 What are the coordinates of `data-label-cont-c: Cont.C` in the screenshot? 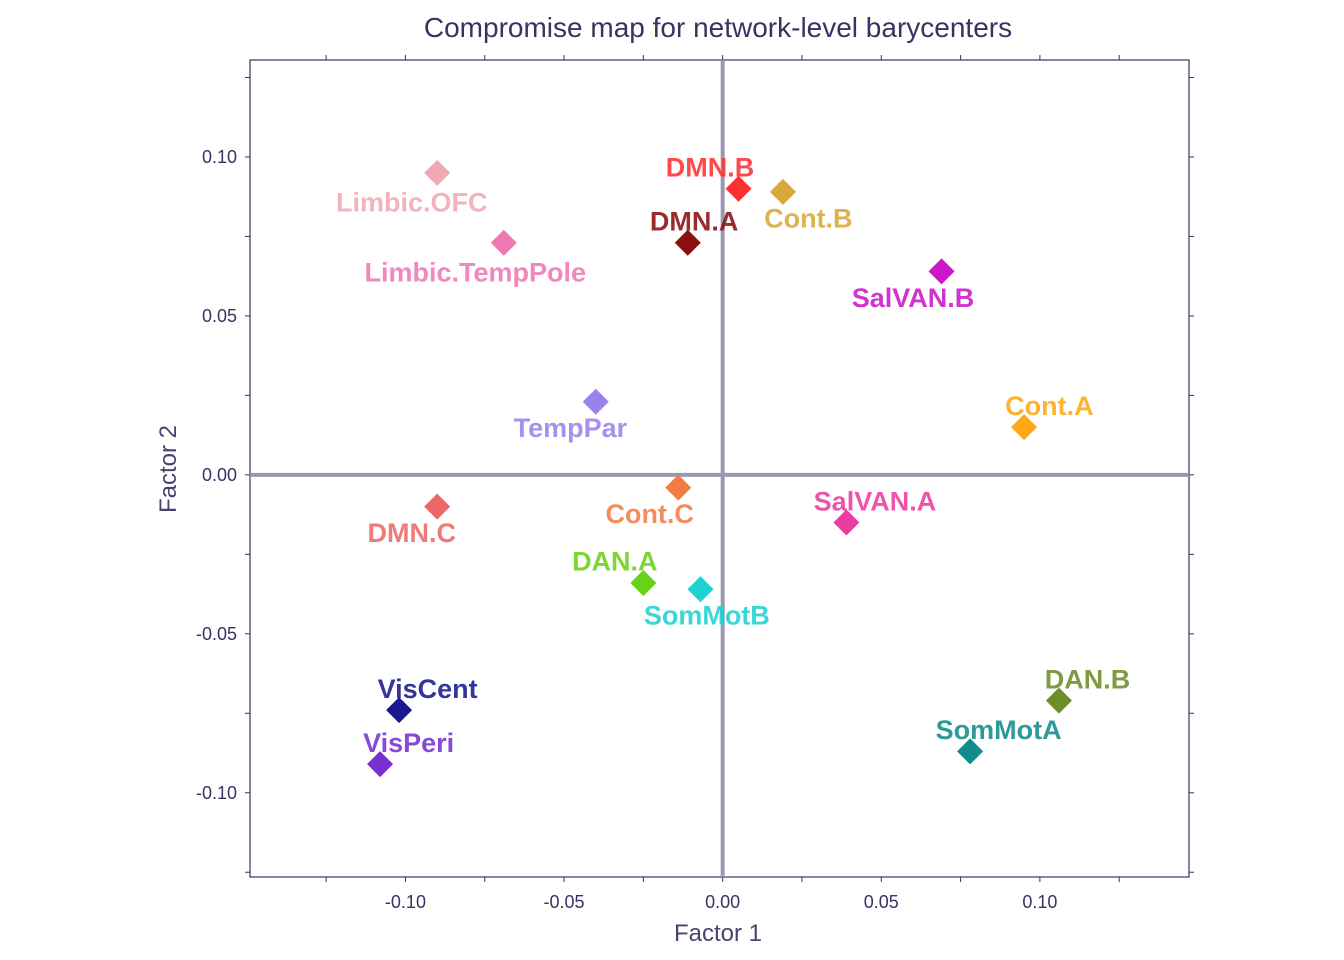 It's located at (649, 514).